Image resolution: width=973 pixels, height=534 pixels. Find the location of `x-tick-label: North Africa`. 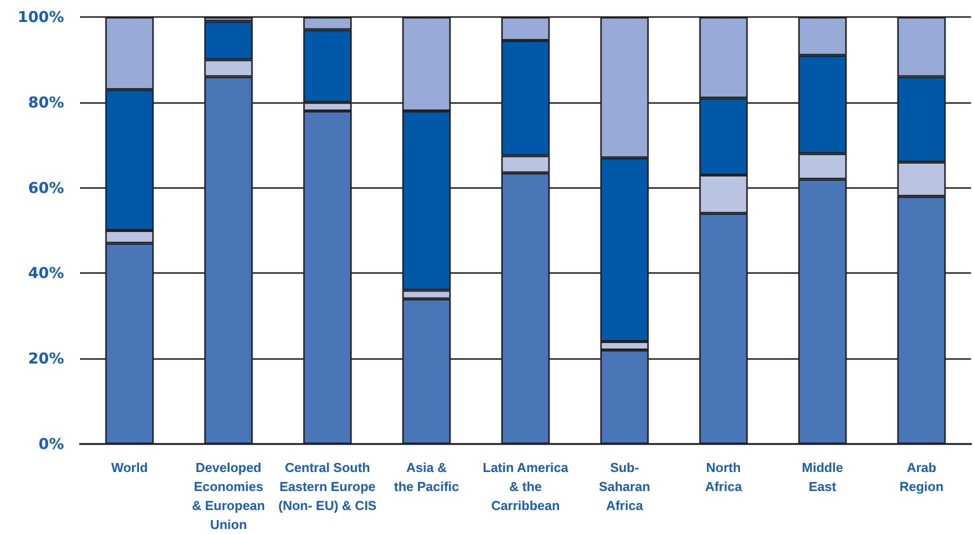

x-tick-label: North Africa is located at coordinates (724, 477).